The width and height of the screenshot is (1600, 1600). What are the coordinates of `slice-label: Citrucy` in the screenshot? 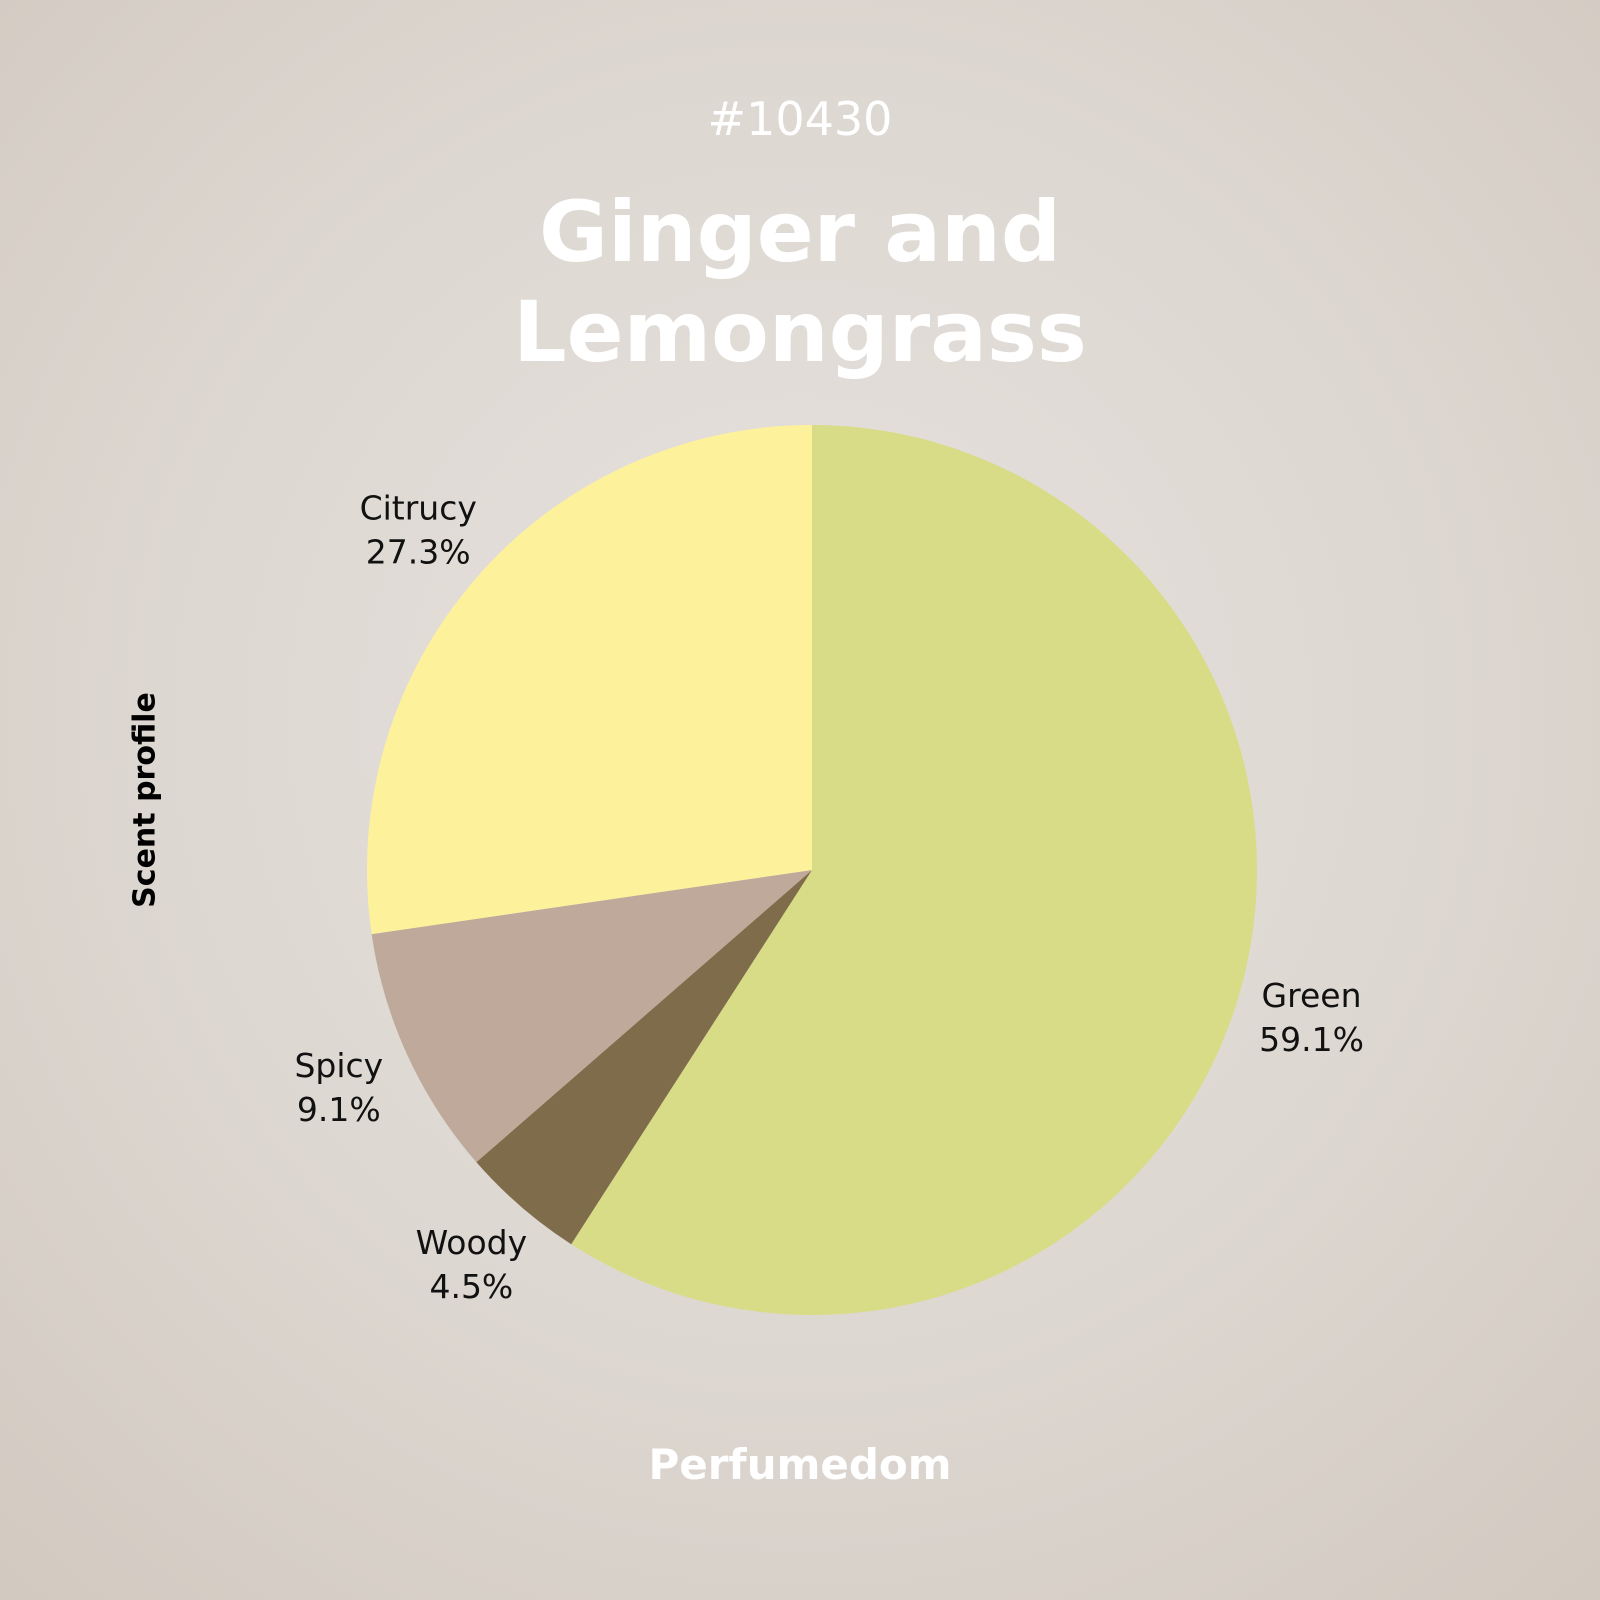 It's located at (418, 507).